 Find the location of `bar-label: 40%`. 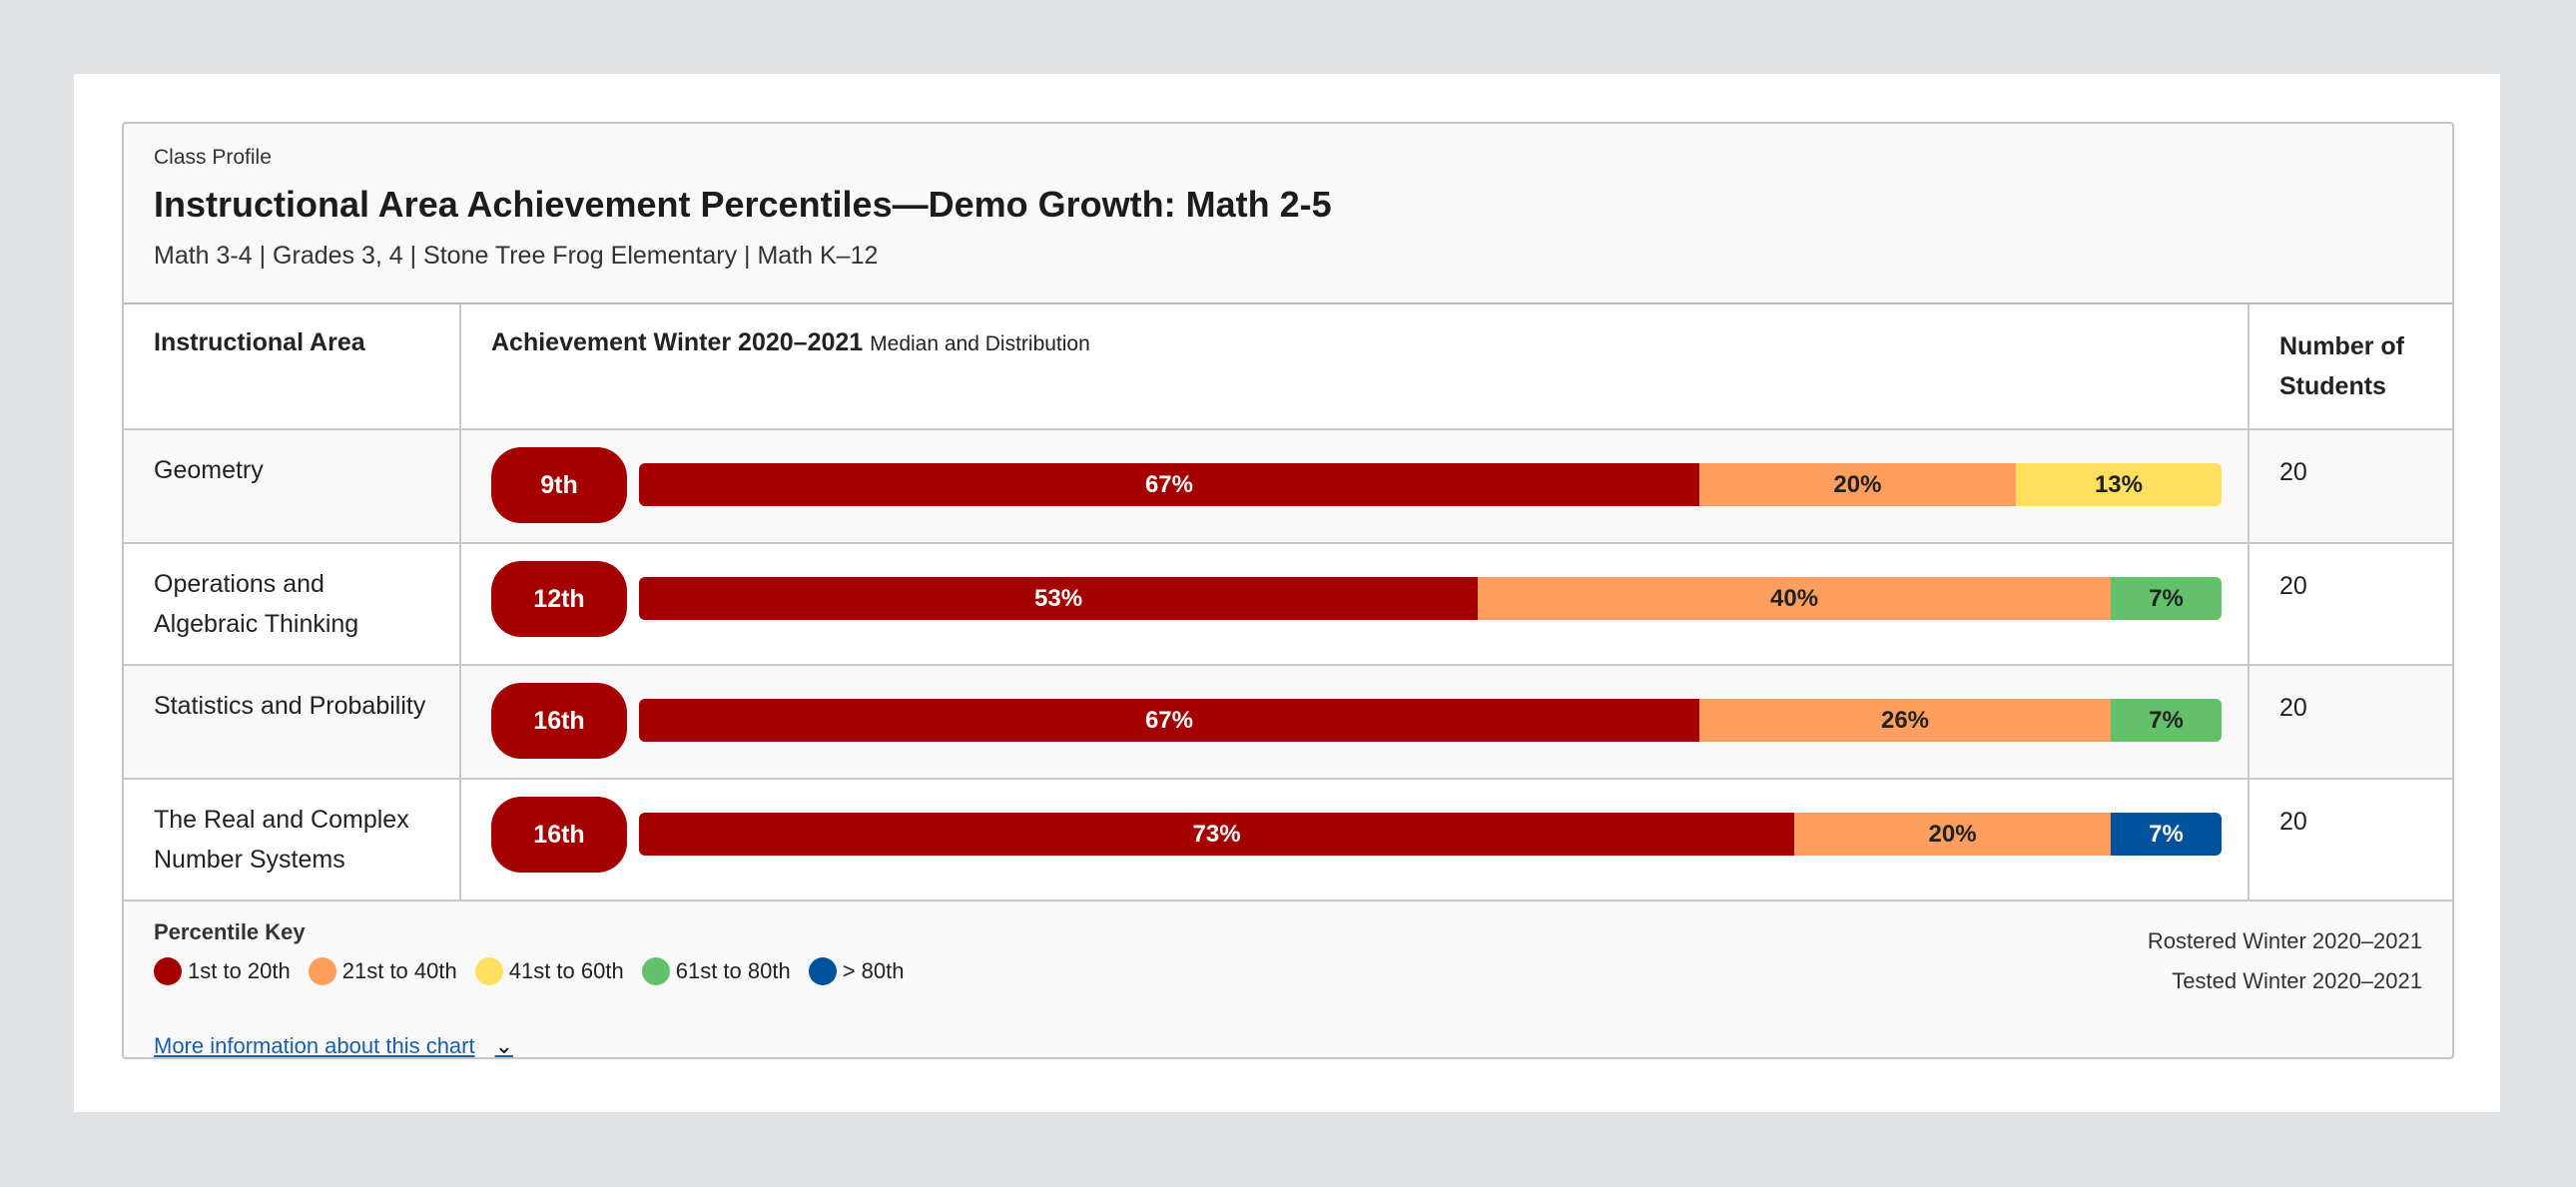

bar-label: 40% is located at coordinates (1794, 598).